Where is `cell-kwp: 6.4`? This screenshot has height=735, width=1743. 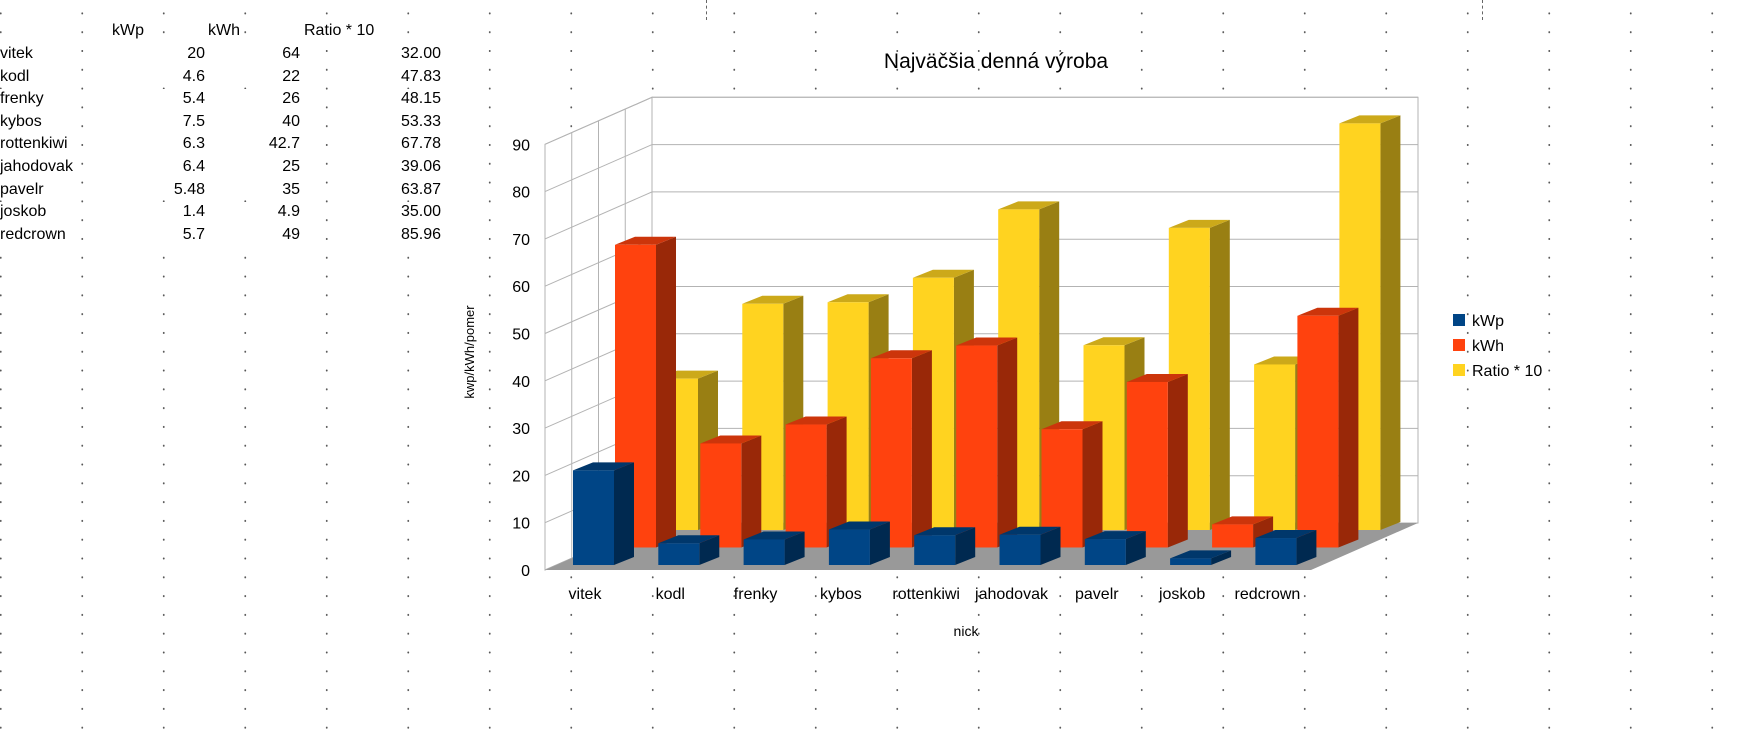 cell-kwp: 6.4 is located at coordinates (177, 167).